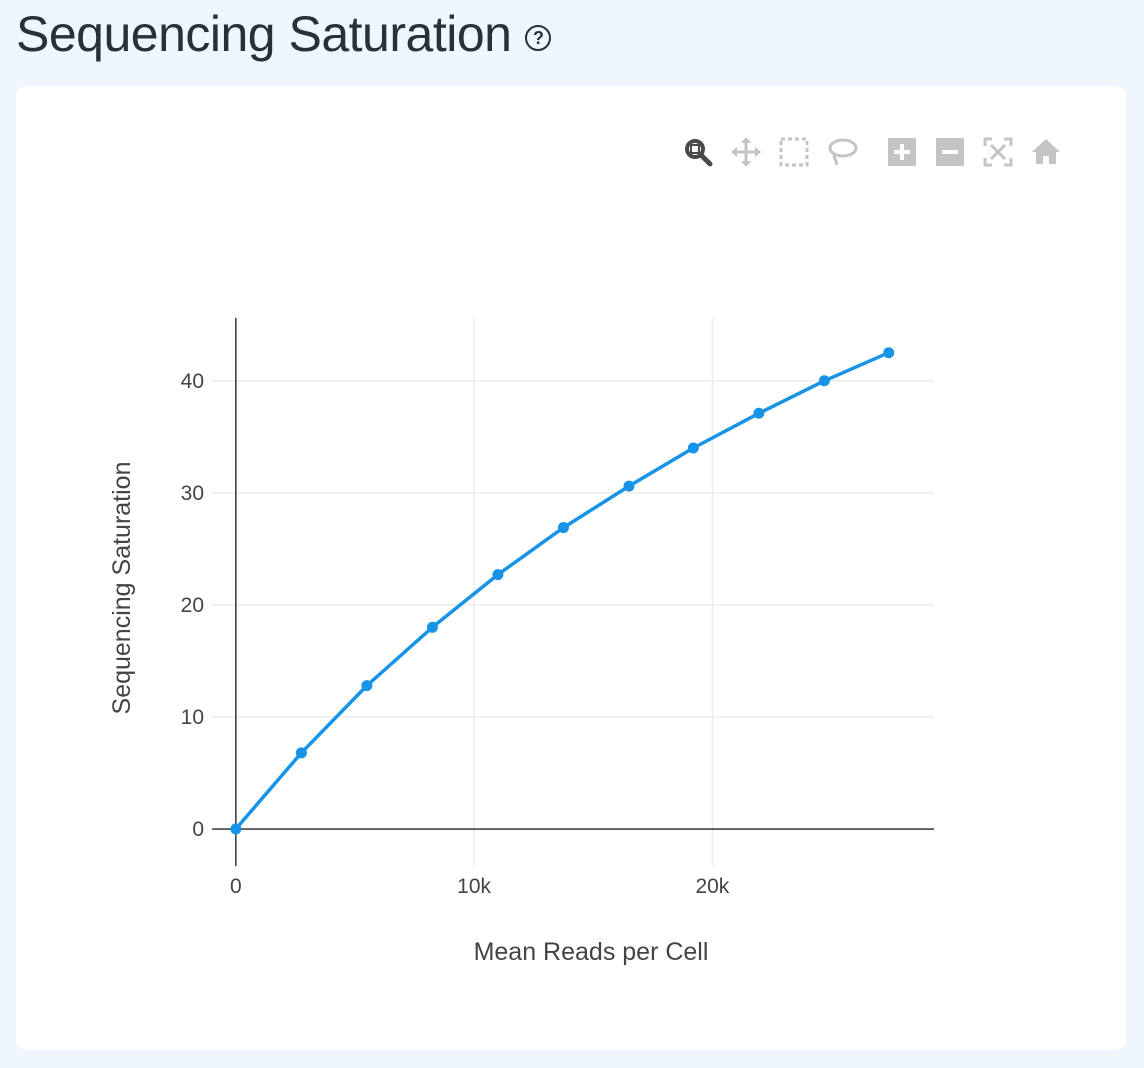  What do you see at coordinates (192, 717) in the screenshot?
I see `y-tick-label: 10` at bounding box center [192, 717].